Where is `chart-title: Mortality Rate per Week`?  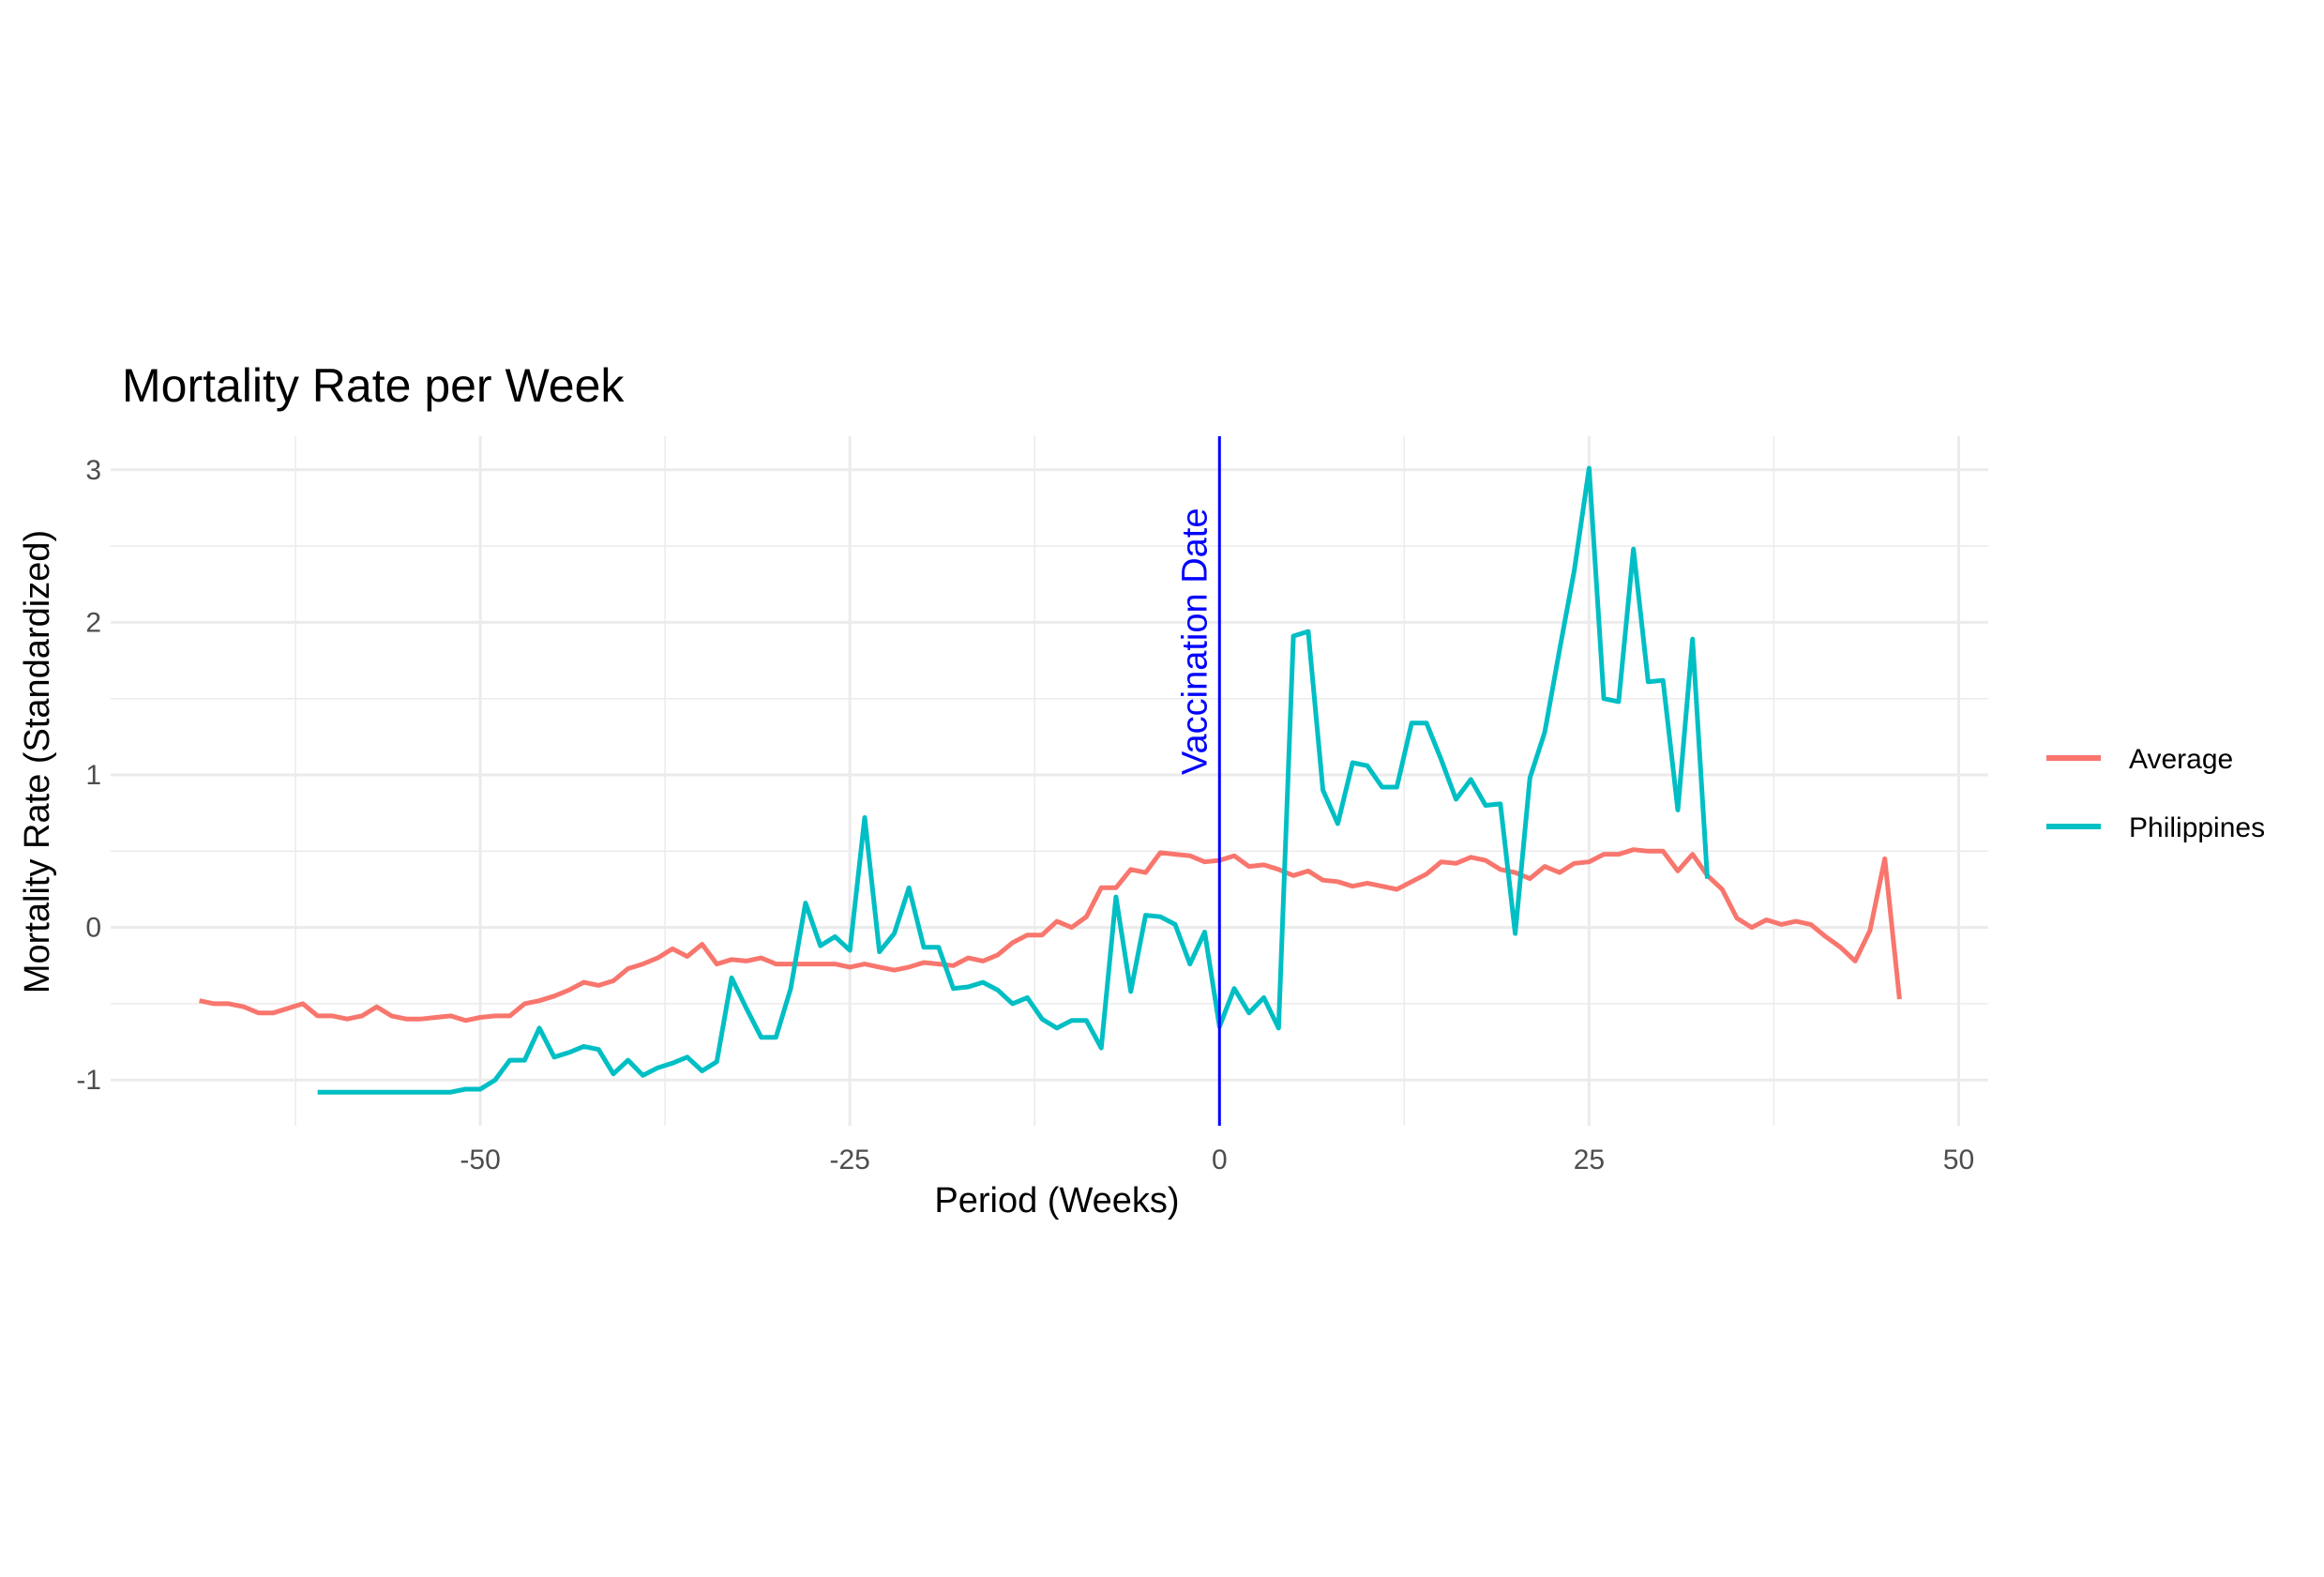
chart-title: Mortality Rate per Week is located at coordinates (373, 385).